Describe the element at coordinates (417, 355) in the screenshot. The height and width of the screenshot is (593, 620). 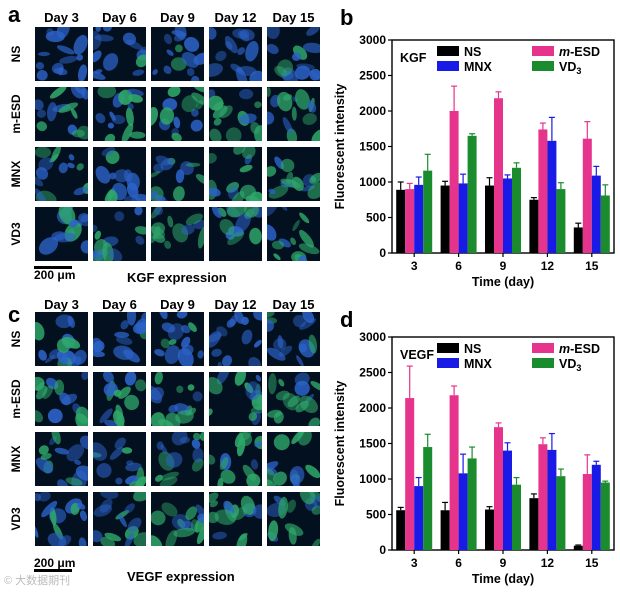
I see `inset-label: VEGF` at that location.